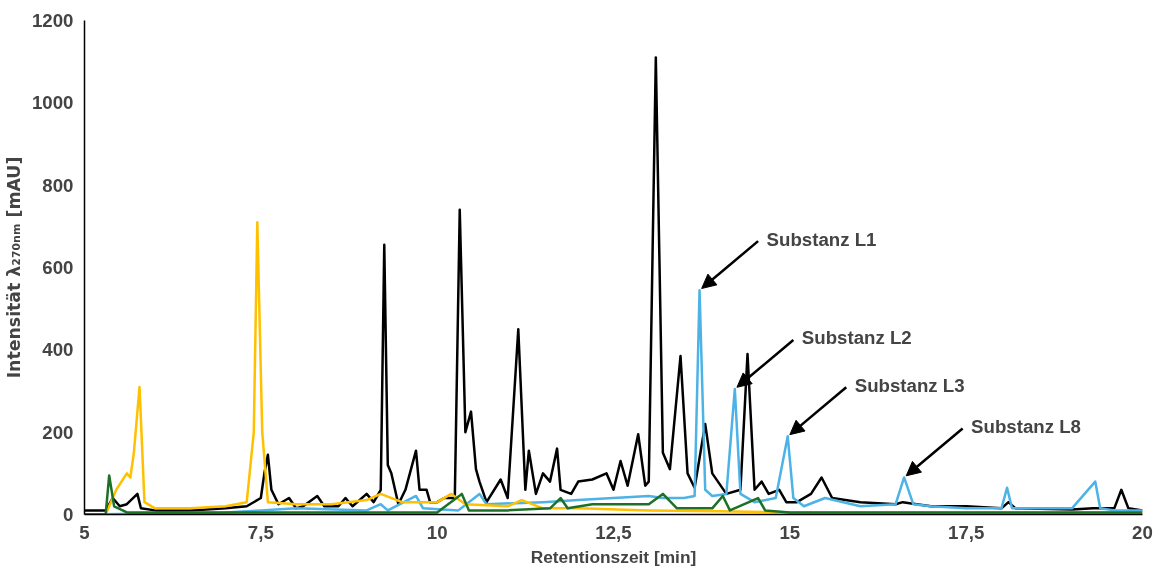  Describe the element at coordinates (790, 532) in the screenshot. I see `x-tick-label: 15` at that location.